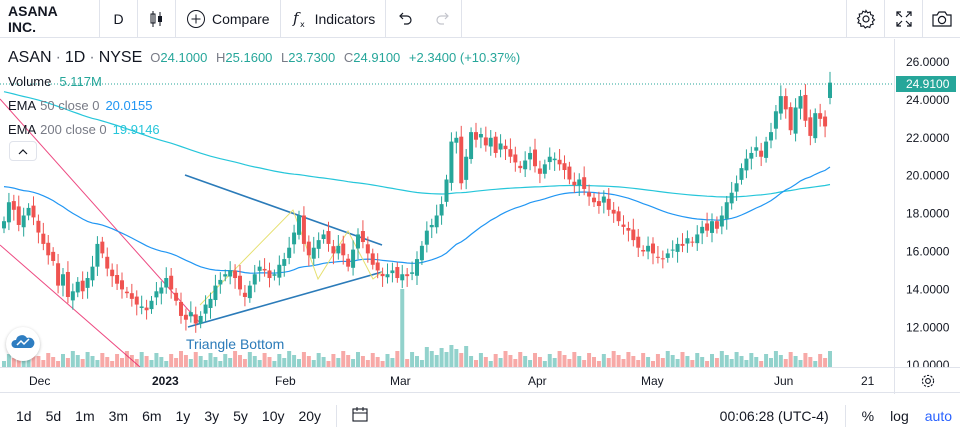 The image size is (960, 433). Describe the element at coordinates (136, 129) in the screenshot. I see `ema200-value: 19.9146` at that location.